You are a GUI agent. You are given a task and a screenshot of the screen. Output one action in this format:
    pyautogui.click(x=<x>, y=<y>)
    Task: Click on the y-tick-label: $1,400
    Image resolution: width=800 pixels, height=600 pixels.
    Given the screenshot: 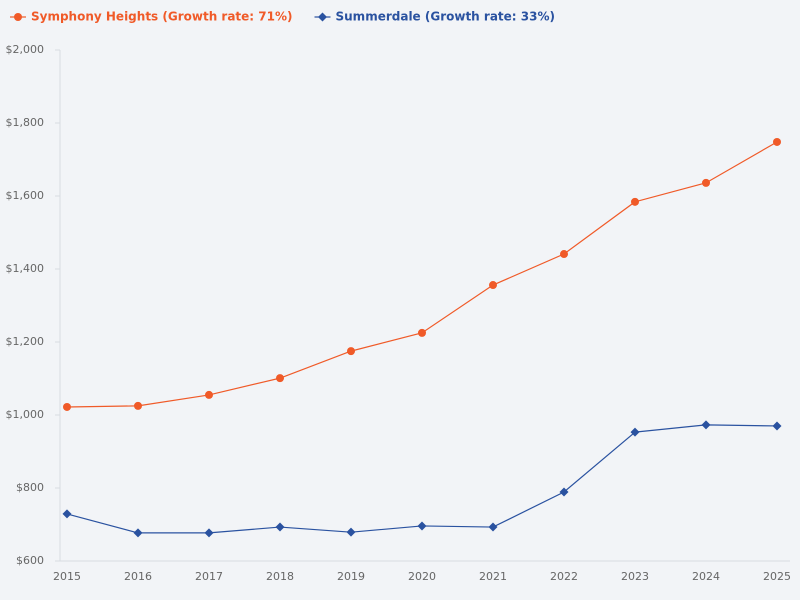 What is the action you would take?
    pyautogui.click(x=25, y=268)
    